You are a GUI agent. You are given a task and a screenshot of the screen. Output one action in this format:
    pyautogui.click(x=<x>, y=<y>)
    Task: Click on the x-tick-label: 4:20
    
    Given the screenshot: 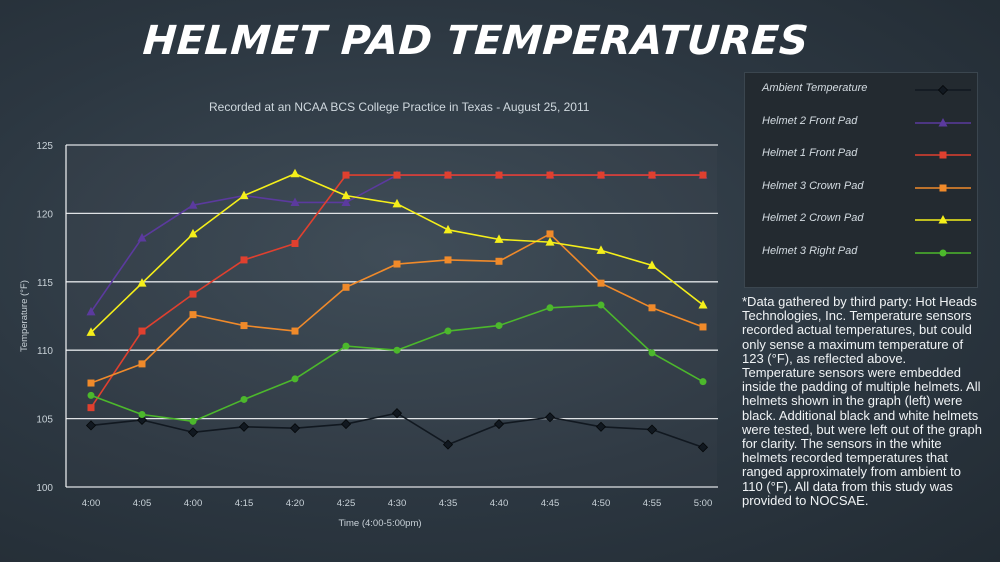 What is the action you would take?
    pyautogui.click(x=295, y=503)
    